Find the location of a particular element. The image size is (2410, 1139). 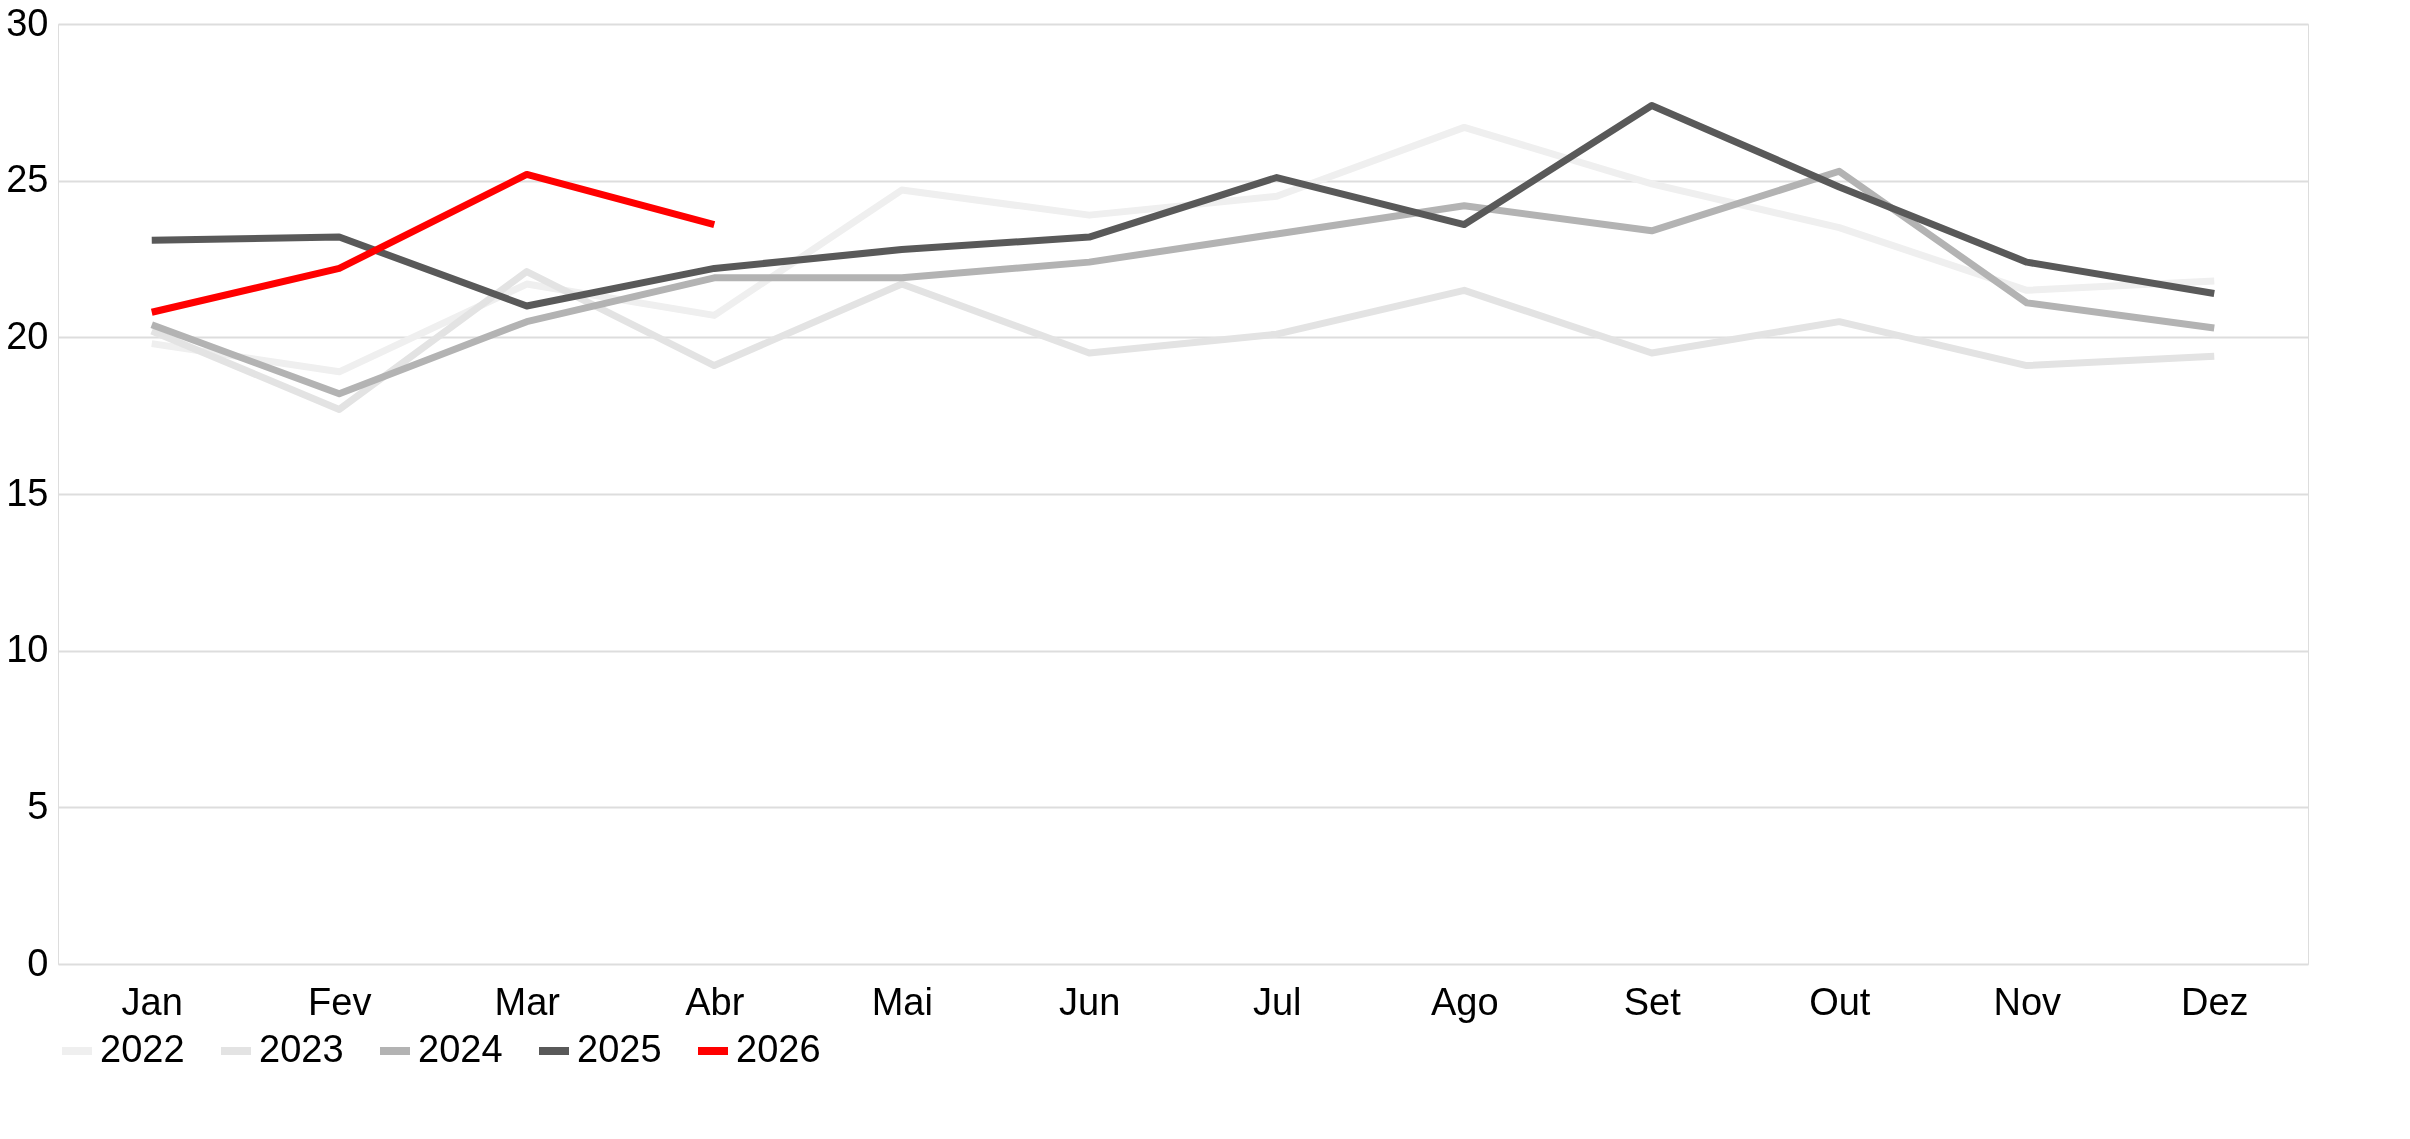

legend-label: 2026 is located at coordinates (778, 1049).